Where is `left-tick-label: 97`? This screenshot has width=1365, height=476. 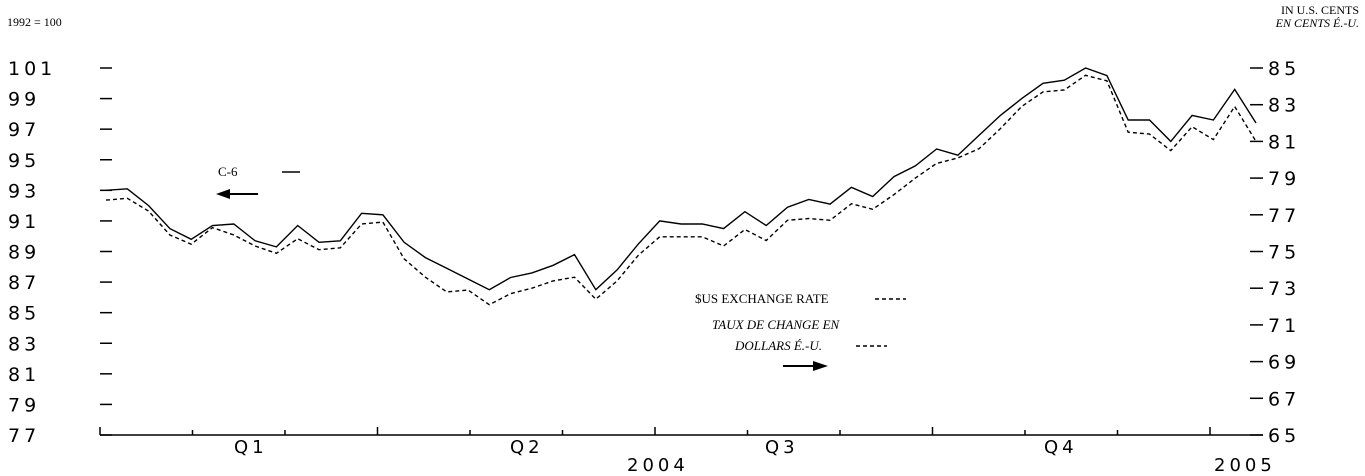
left-tick-label: 97 is located at coordinates (24, 130).